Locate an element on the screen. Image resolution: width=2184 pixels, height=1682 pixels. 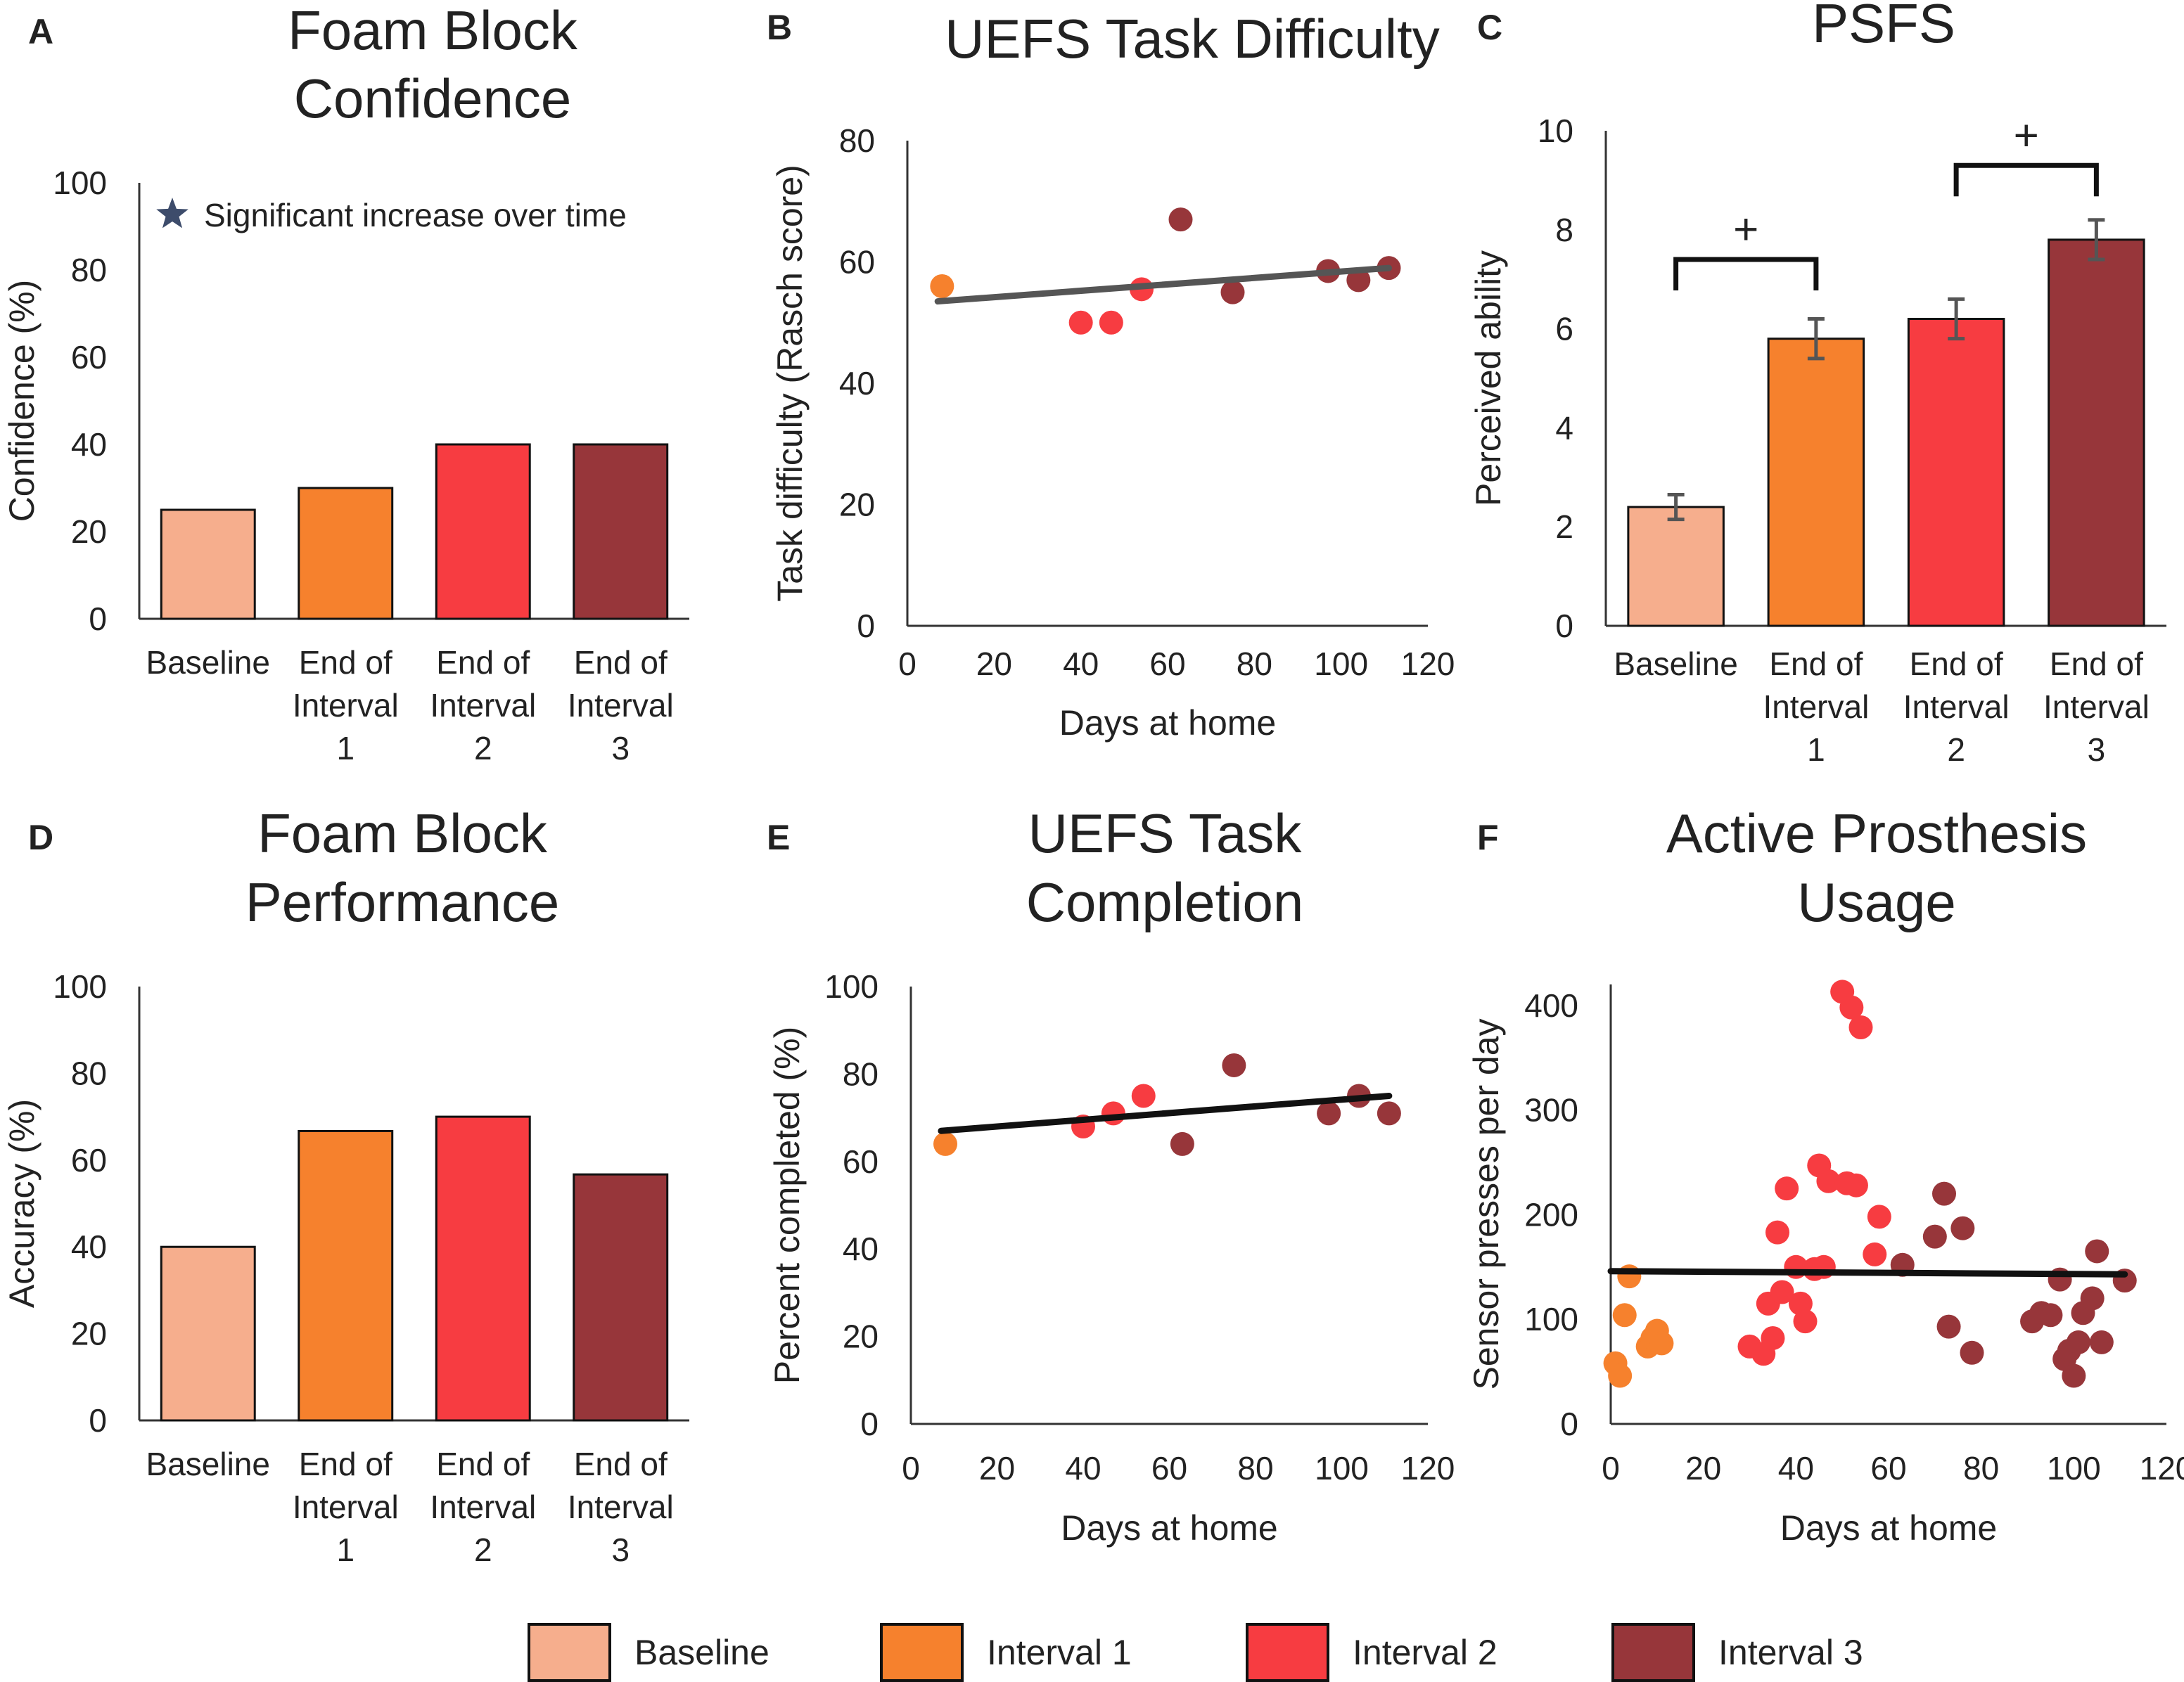
y-tick-label: 400 is located at coordinates (1551, 1006).